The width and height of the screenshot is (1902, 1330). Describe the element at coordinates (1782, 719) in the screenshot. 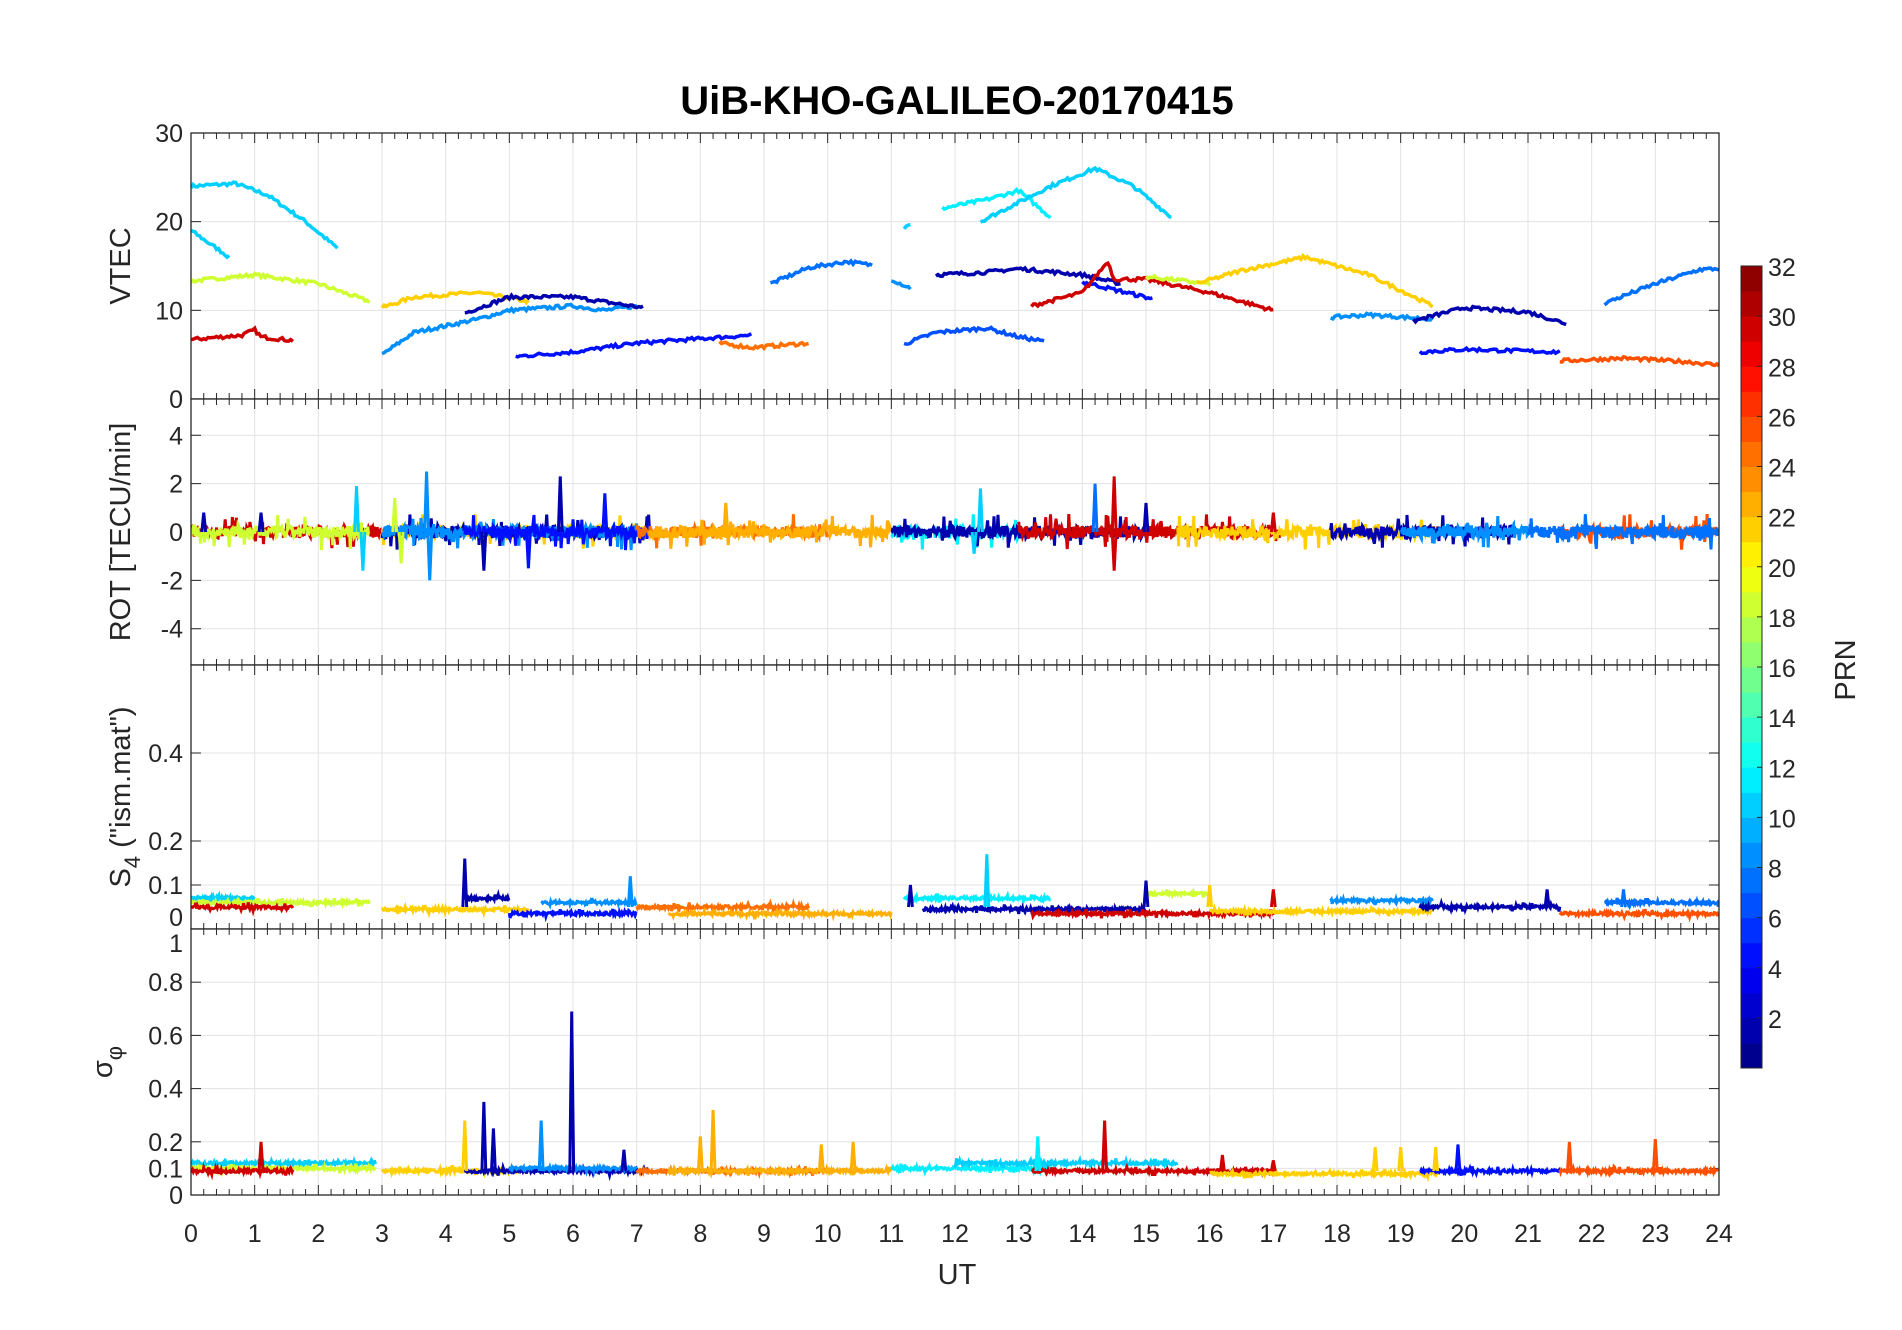

I see `colorbar-tick-label: 14` at that location.